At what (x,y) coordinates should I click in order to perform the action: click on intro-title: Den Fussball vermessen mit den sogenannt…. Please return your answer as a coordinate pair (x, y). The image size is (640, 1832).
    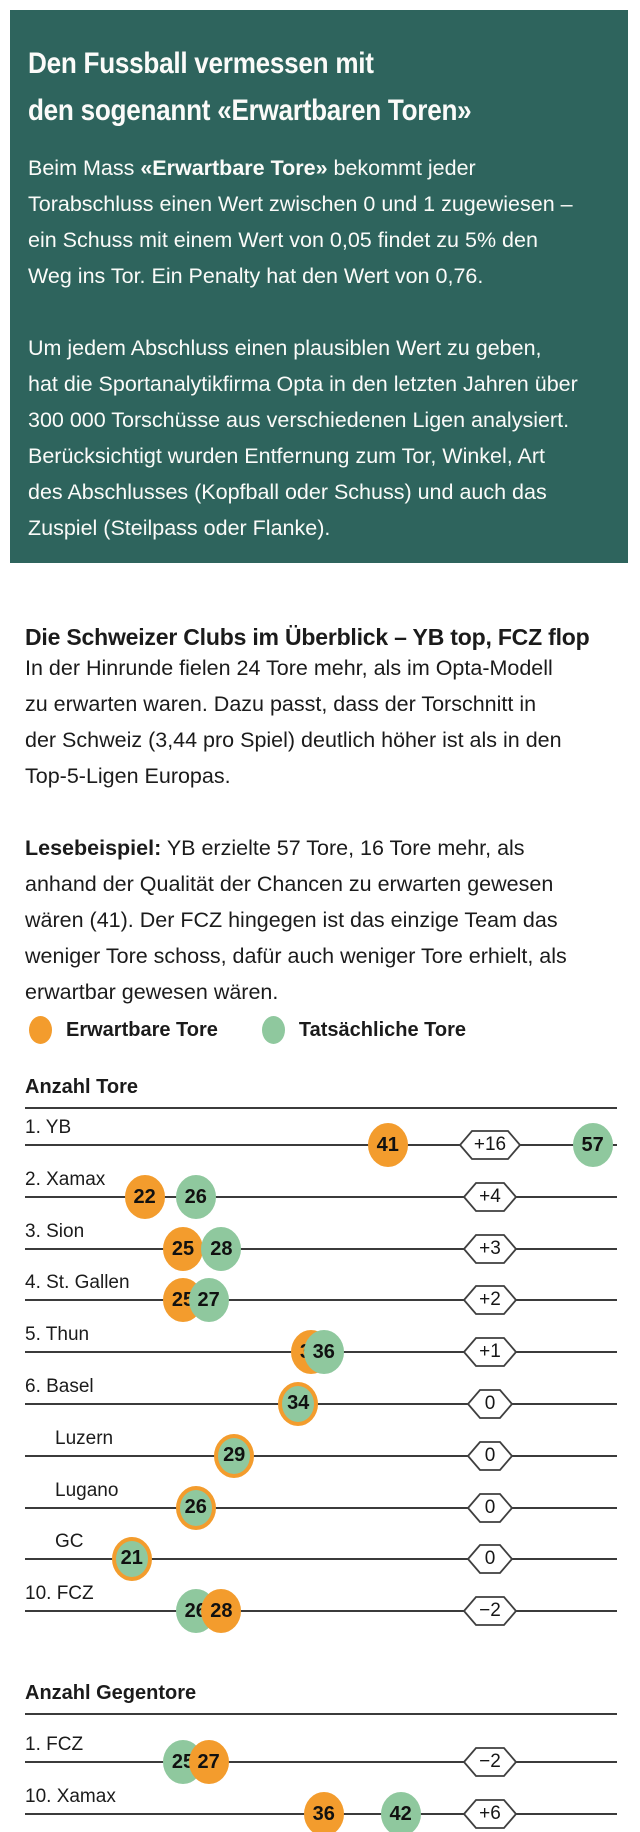
    Looking at the image, I should click on (320, 87).